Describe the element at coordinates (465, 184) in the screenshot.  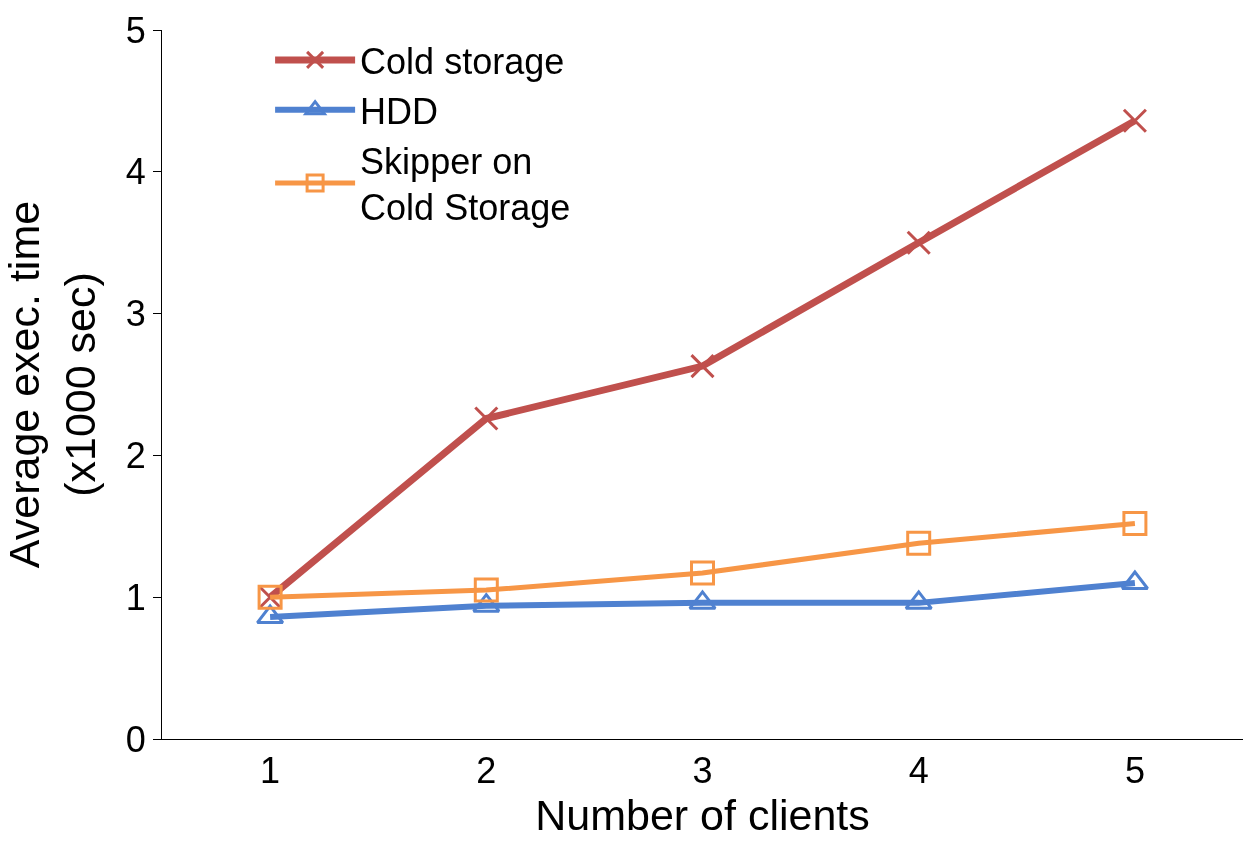
I see `legend-label: Skipper on Cold Storage` at that location.